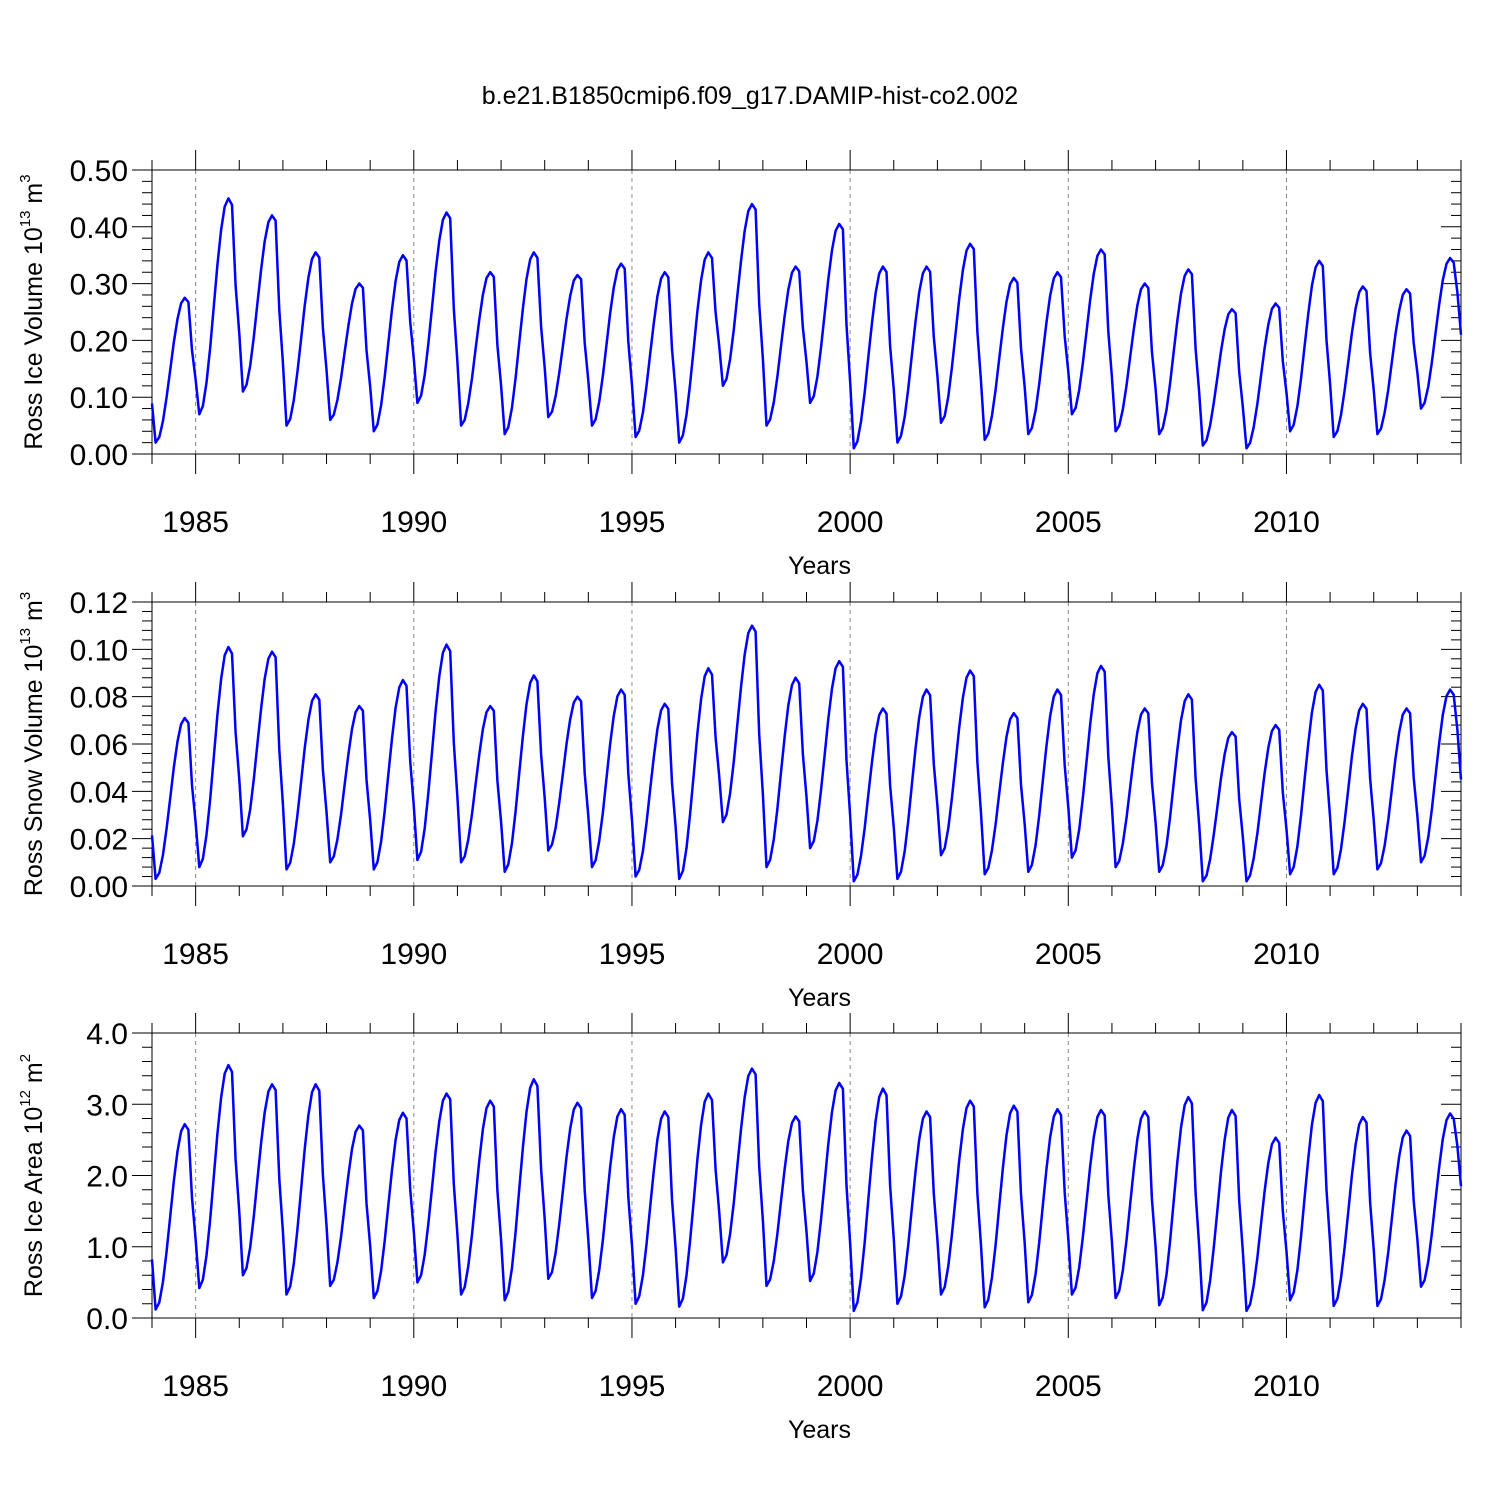 The width and height of the screenshot is (1500, 1500). What do you see at coordinates (806, 1188) in the screenshot?
I see `series-line-ice-area` at bounding box center [806, 1188].